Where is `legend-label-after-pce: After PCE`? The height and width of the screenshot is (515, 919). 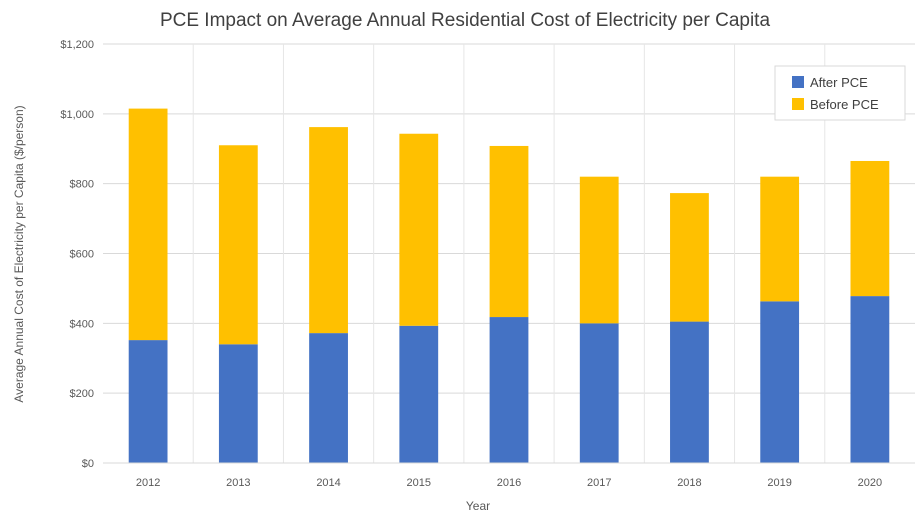 legend-label-after-pce: After PCE is located at coordinates (839, 82).